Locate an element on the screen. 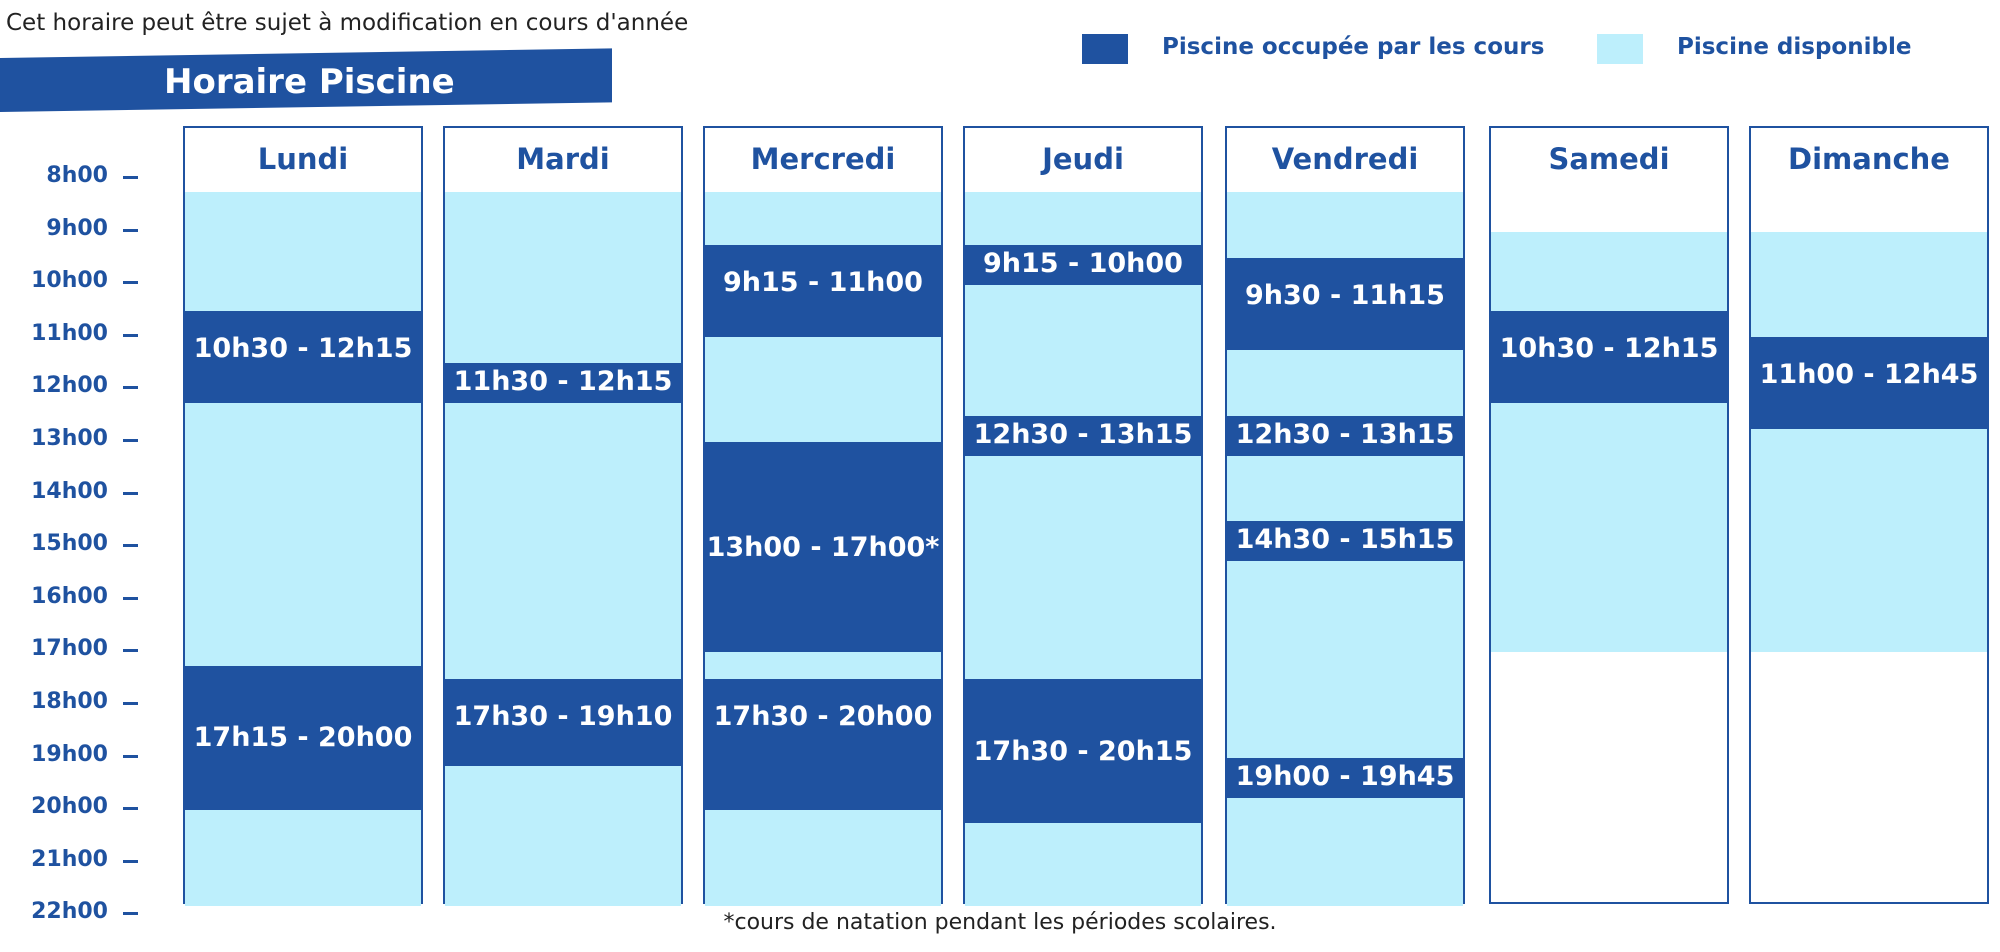 This screenshot has width=2000, height=952. day-name: Lundi is located at coordinates (303, 159).